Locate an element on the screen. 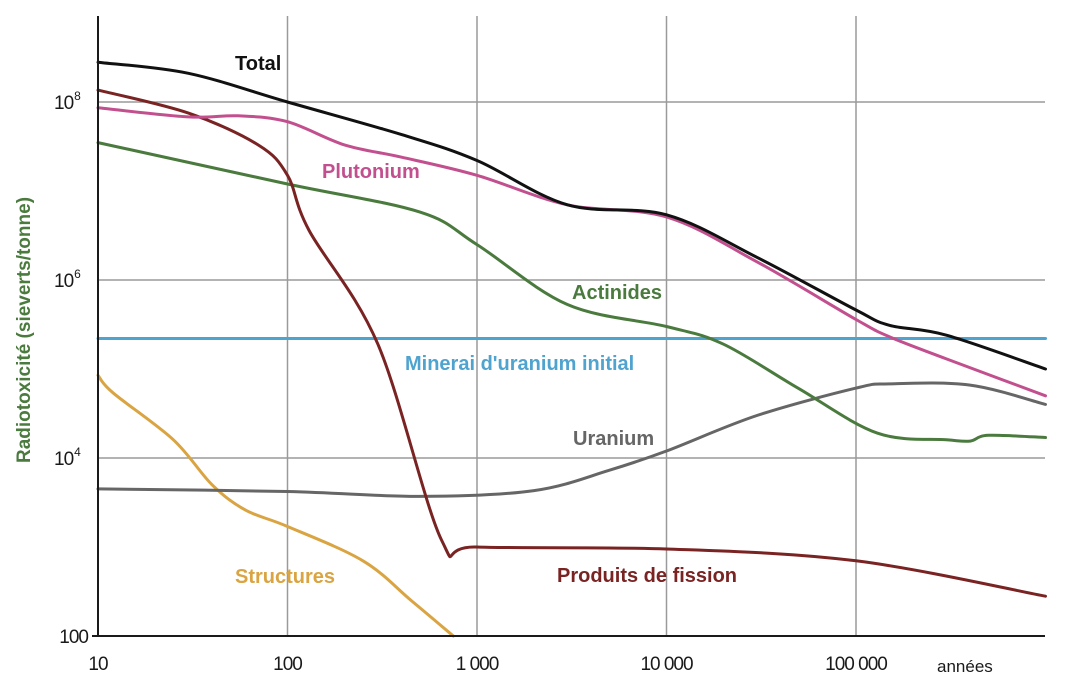  y-tick-label: 100 is located at coordinates (73, 637).